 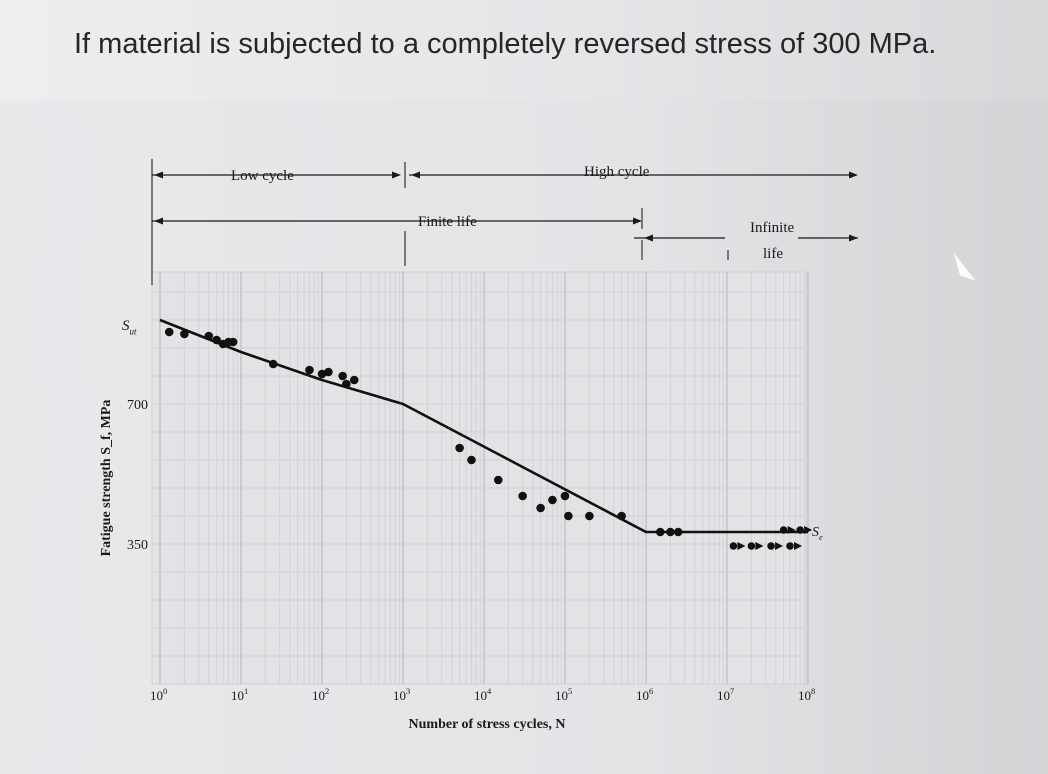 I want to click on infinite-life-label-line2: life, so click(x=773, y=254).